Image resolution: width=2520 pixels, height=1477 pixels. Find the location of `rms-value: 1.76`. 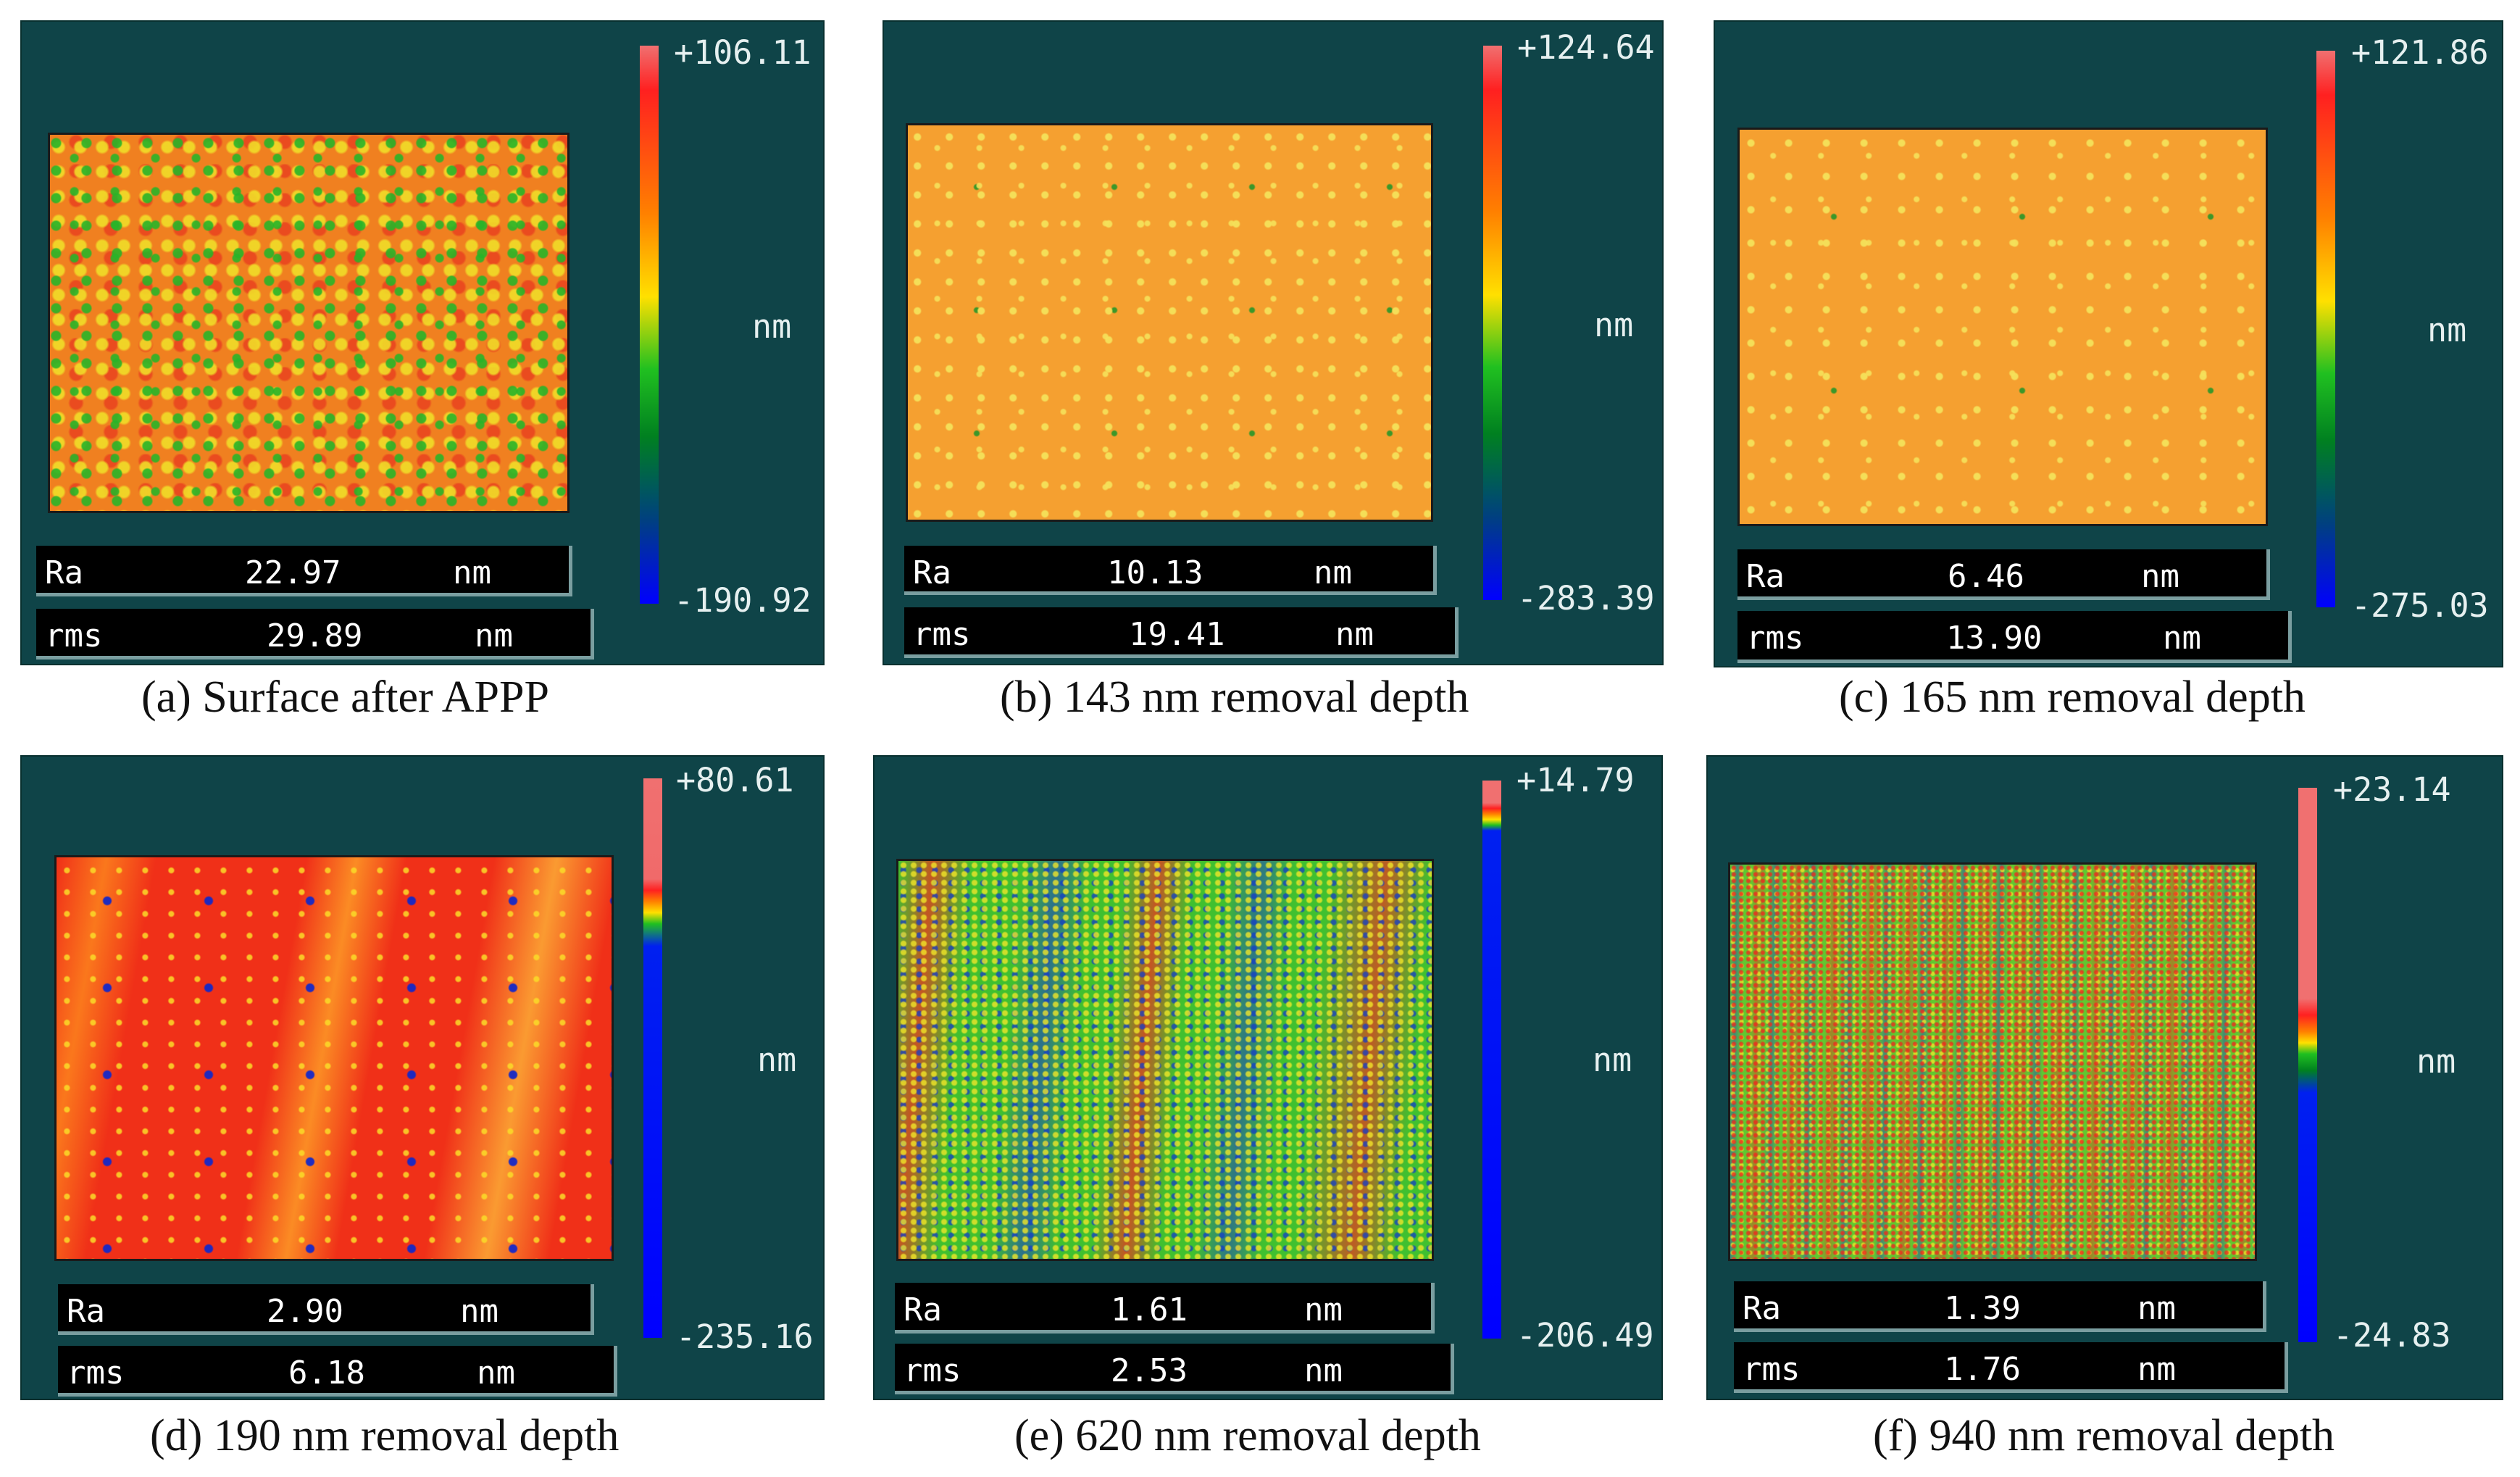

rms-value: 1.76 is located at coordinates (1982, 1369).